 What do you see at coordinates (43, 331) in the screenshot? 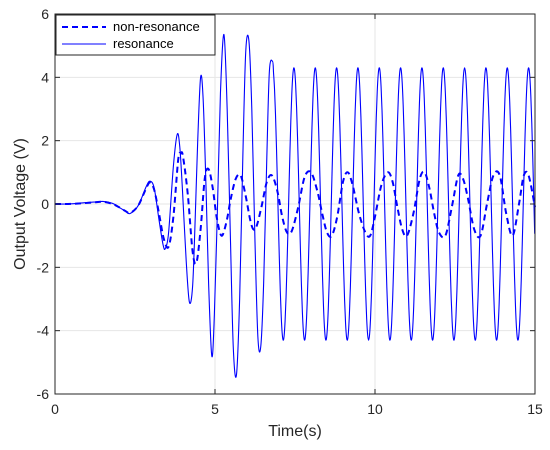
I see `y-tick-label: -4` at bounding box center [43, 331].